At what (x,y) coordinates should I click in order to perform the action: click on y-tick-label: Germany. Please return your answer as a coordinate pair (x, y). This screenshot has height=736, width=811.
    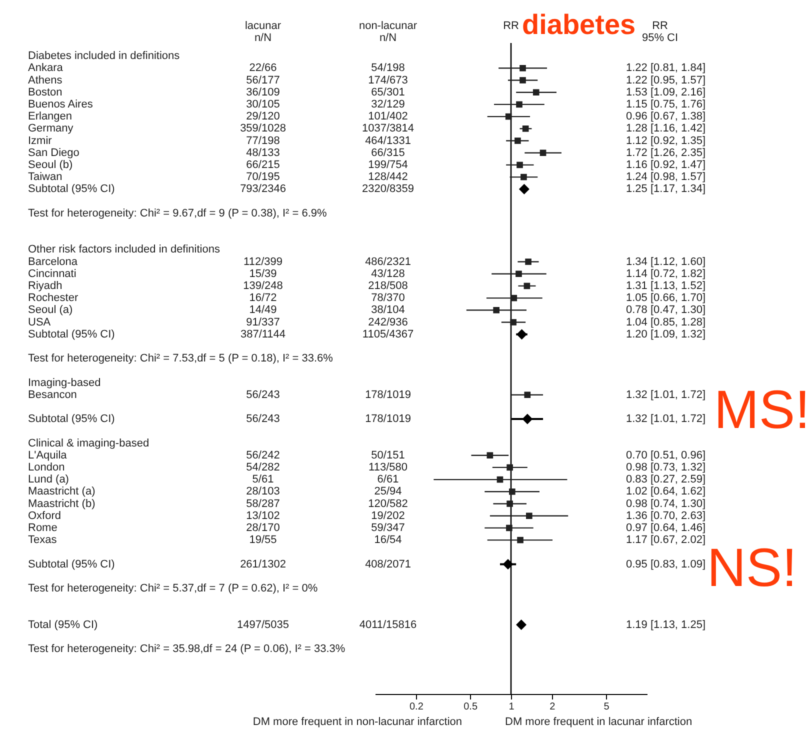
    Looking at the image, I should click on (51, 128).